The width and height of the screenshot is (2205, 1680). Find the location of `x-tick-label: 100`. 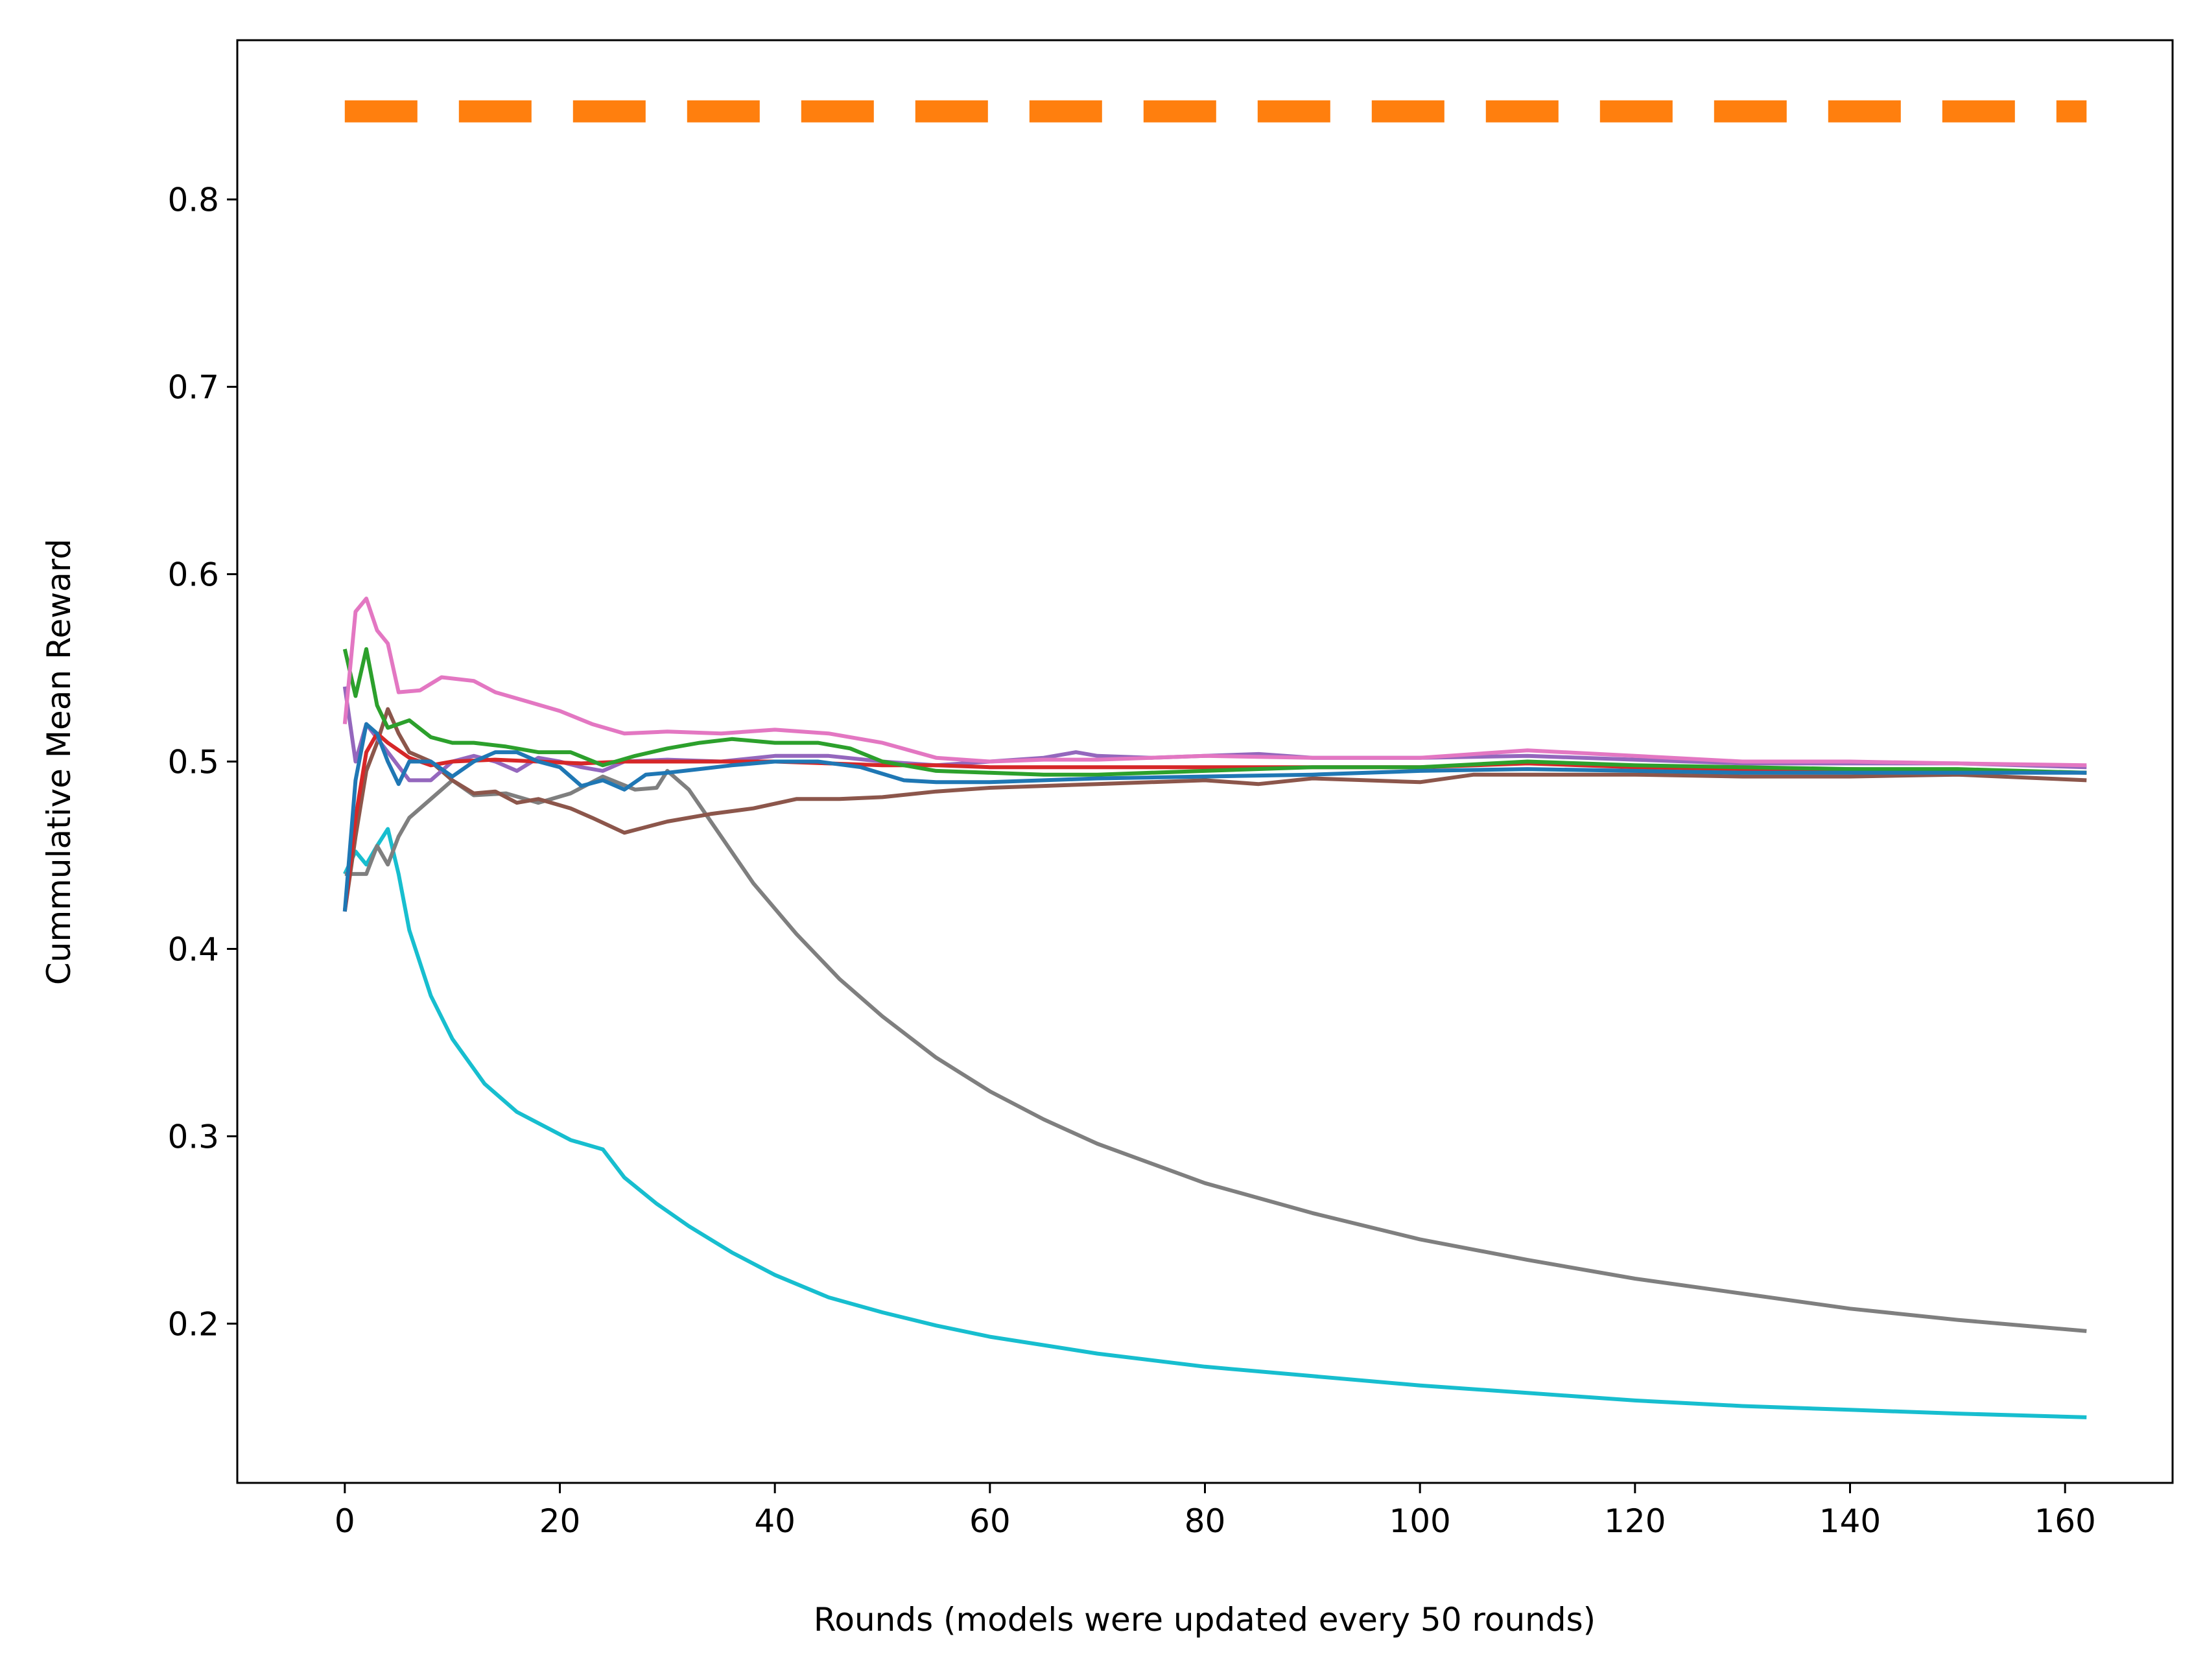

x-tick-label: 100 is located at coordinates (1420, 1521).